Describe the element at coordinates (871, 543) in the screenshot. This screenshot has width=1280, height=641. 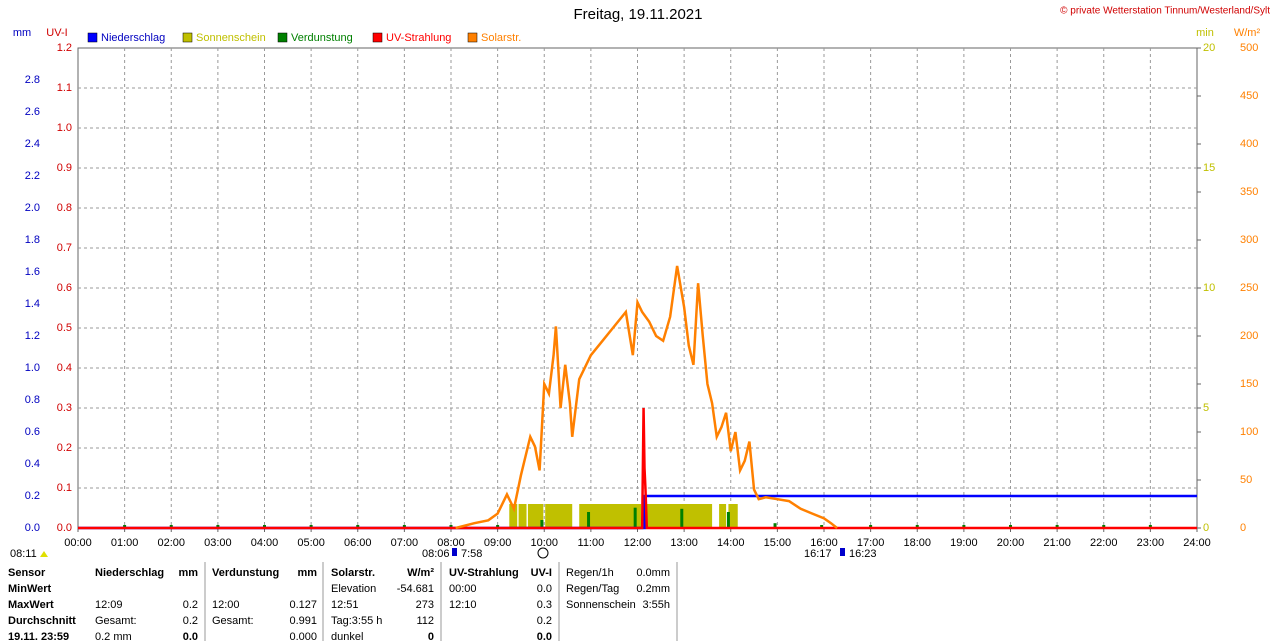
I see `x-tick-label: 17:00` at that location.